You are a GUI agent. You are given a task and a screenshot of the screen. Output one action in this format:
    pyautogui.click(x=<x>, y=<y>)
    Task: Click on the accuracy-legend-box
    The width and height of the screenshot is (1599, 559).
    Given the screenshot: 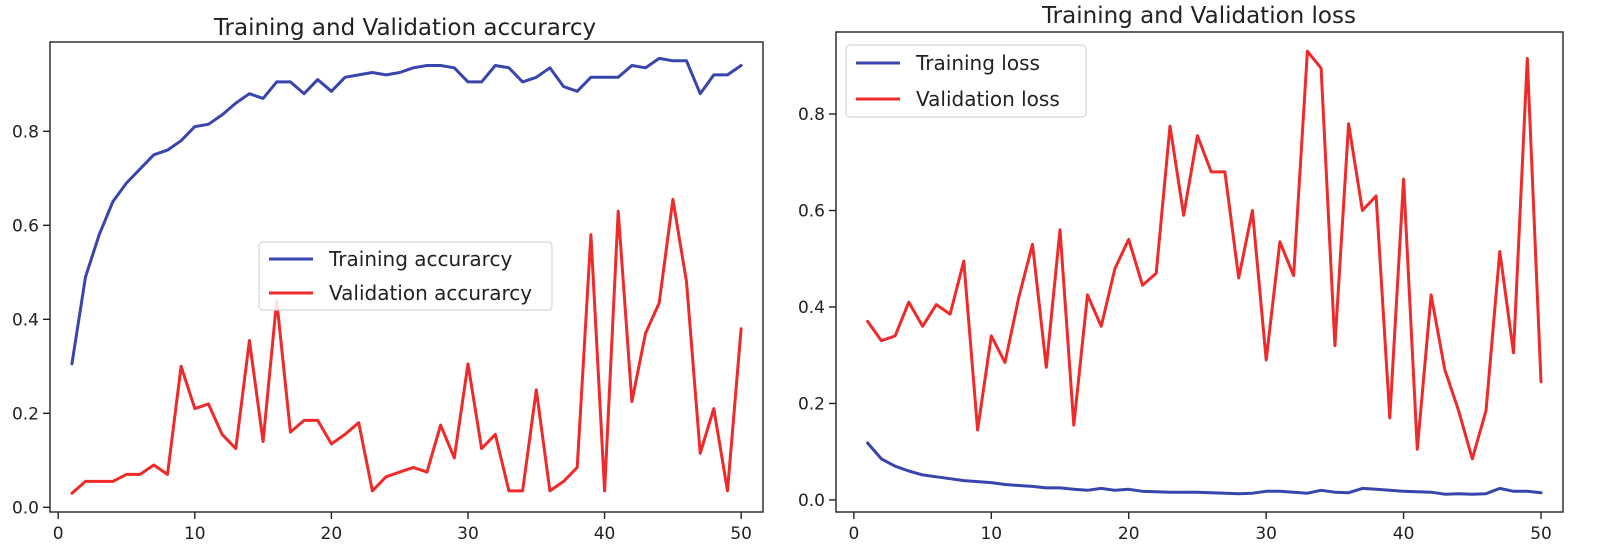 What is the action you would take?
    pyautogui.click(x=405, y=276)
    